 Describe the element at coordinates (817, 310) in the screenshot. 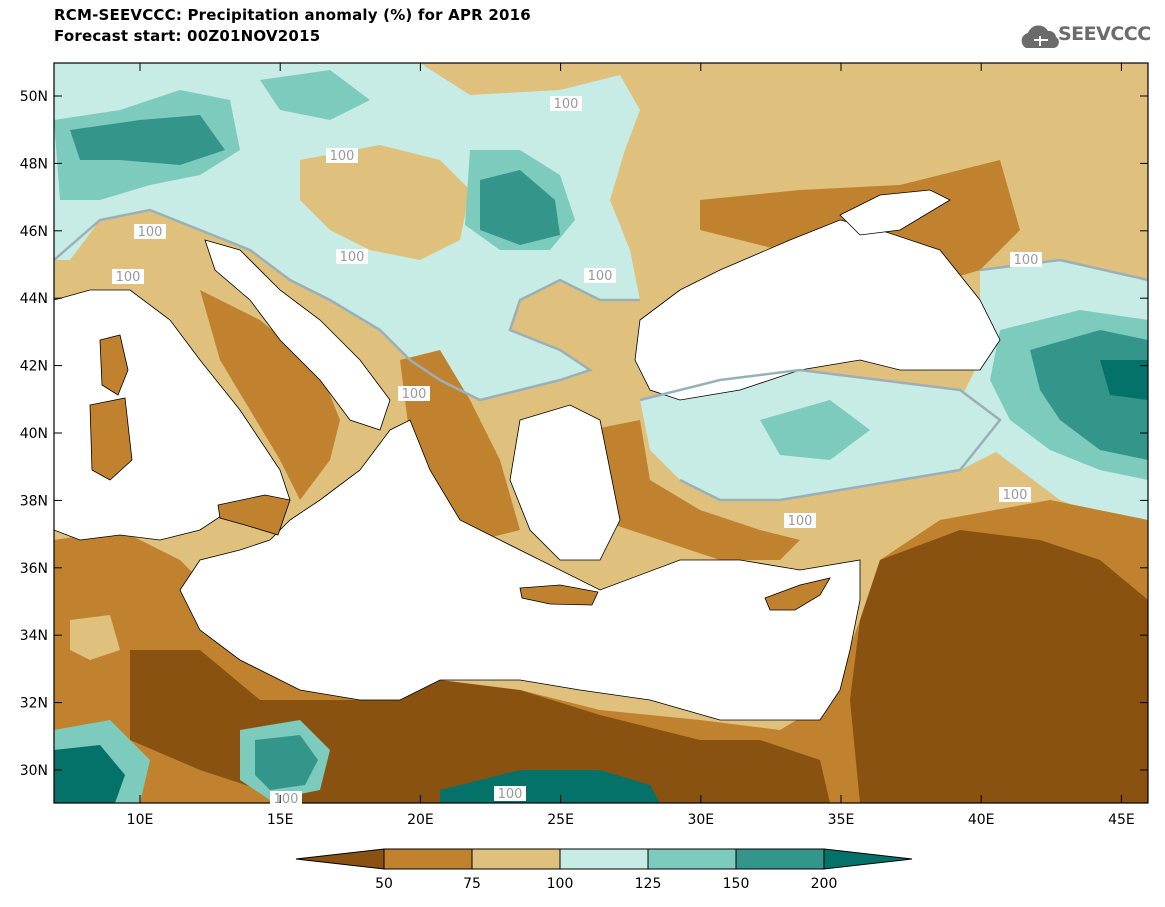

I see `black-sea` at that location.